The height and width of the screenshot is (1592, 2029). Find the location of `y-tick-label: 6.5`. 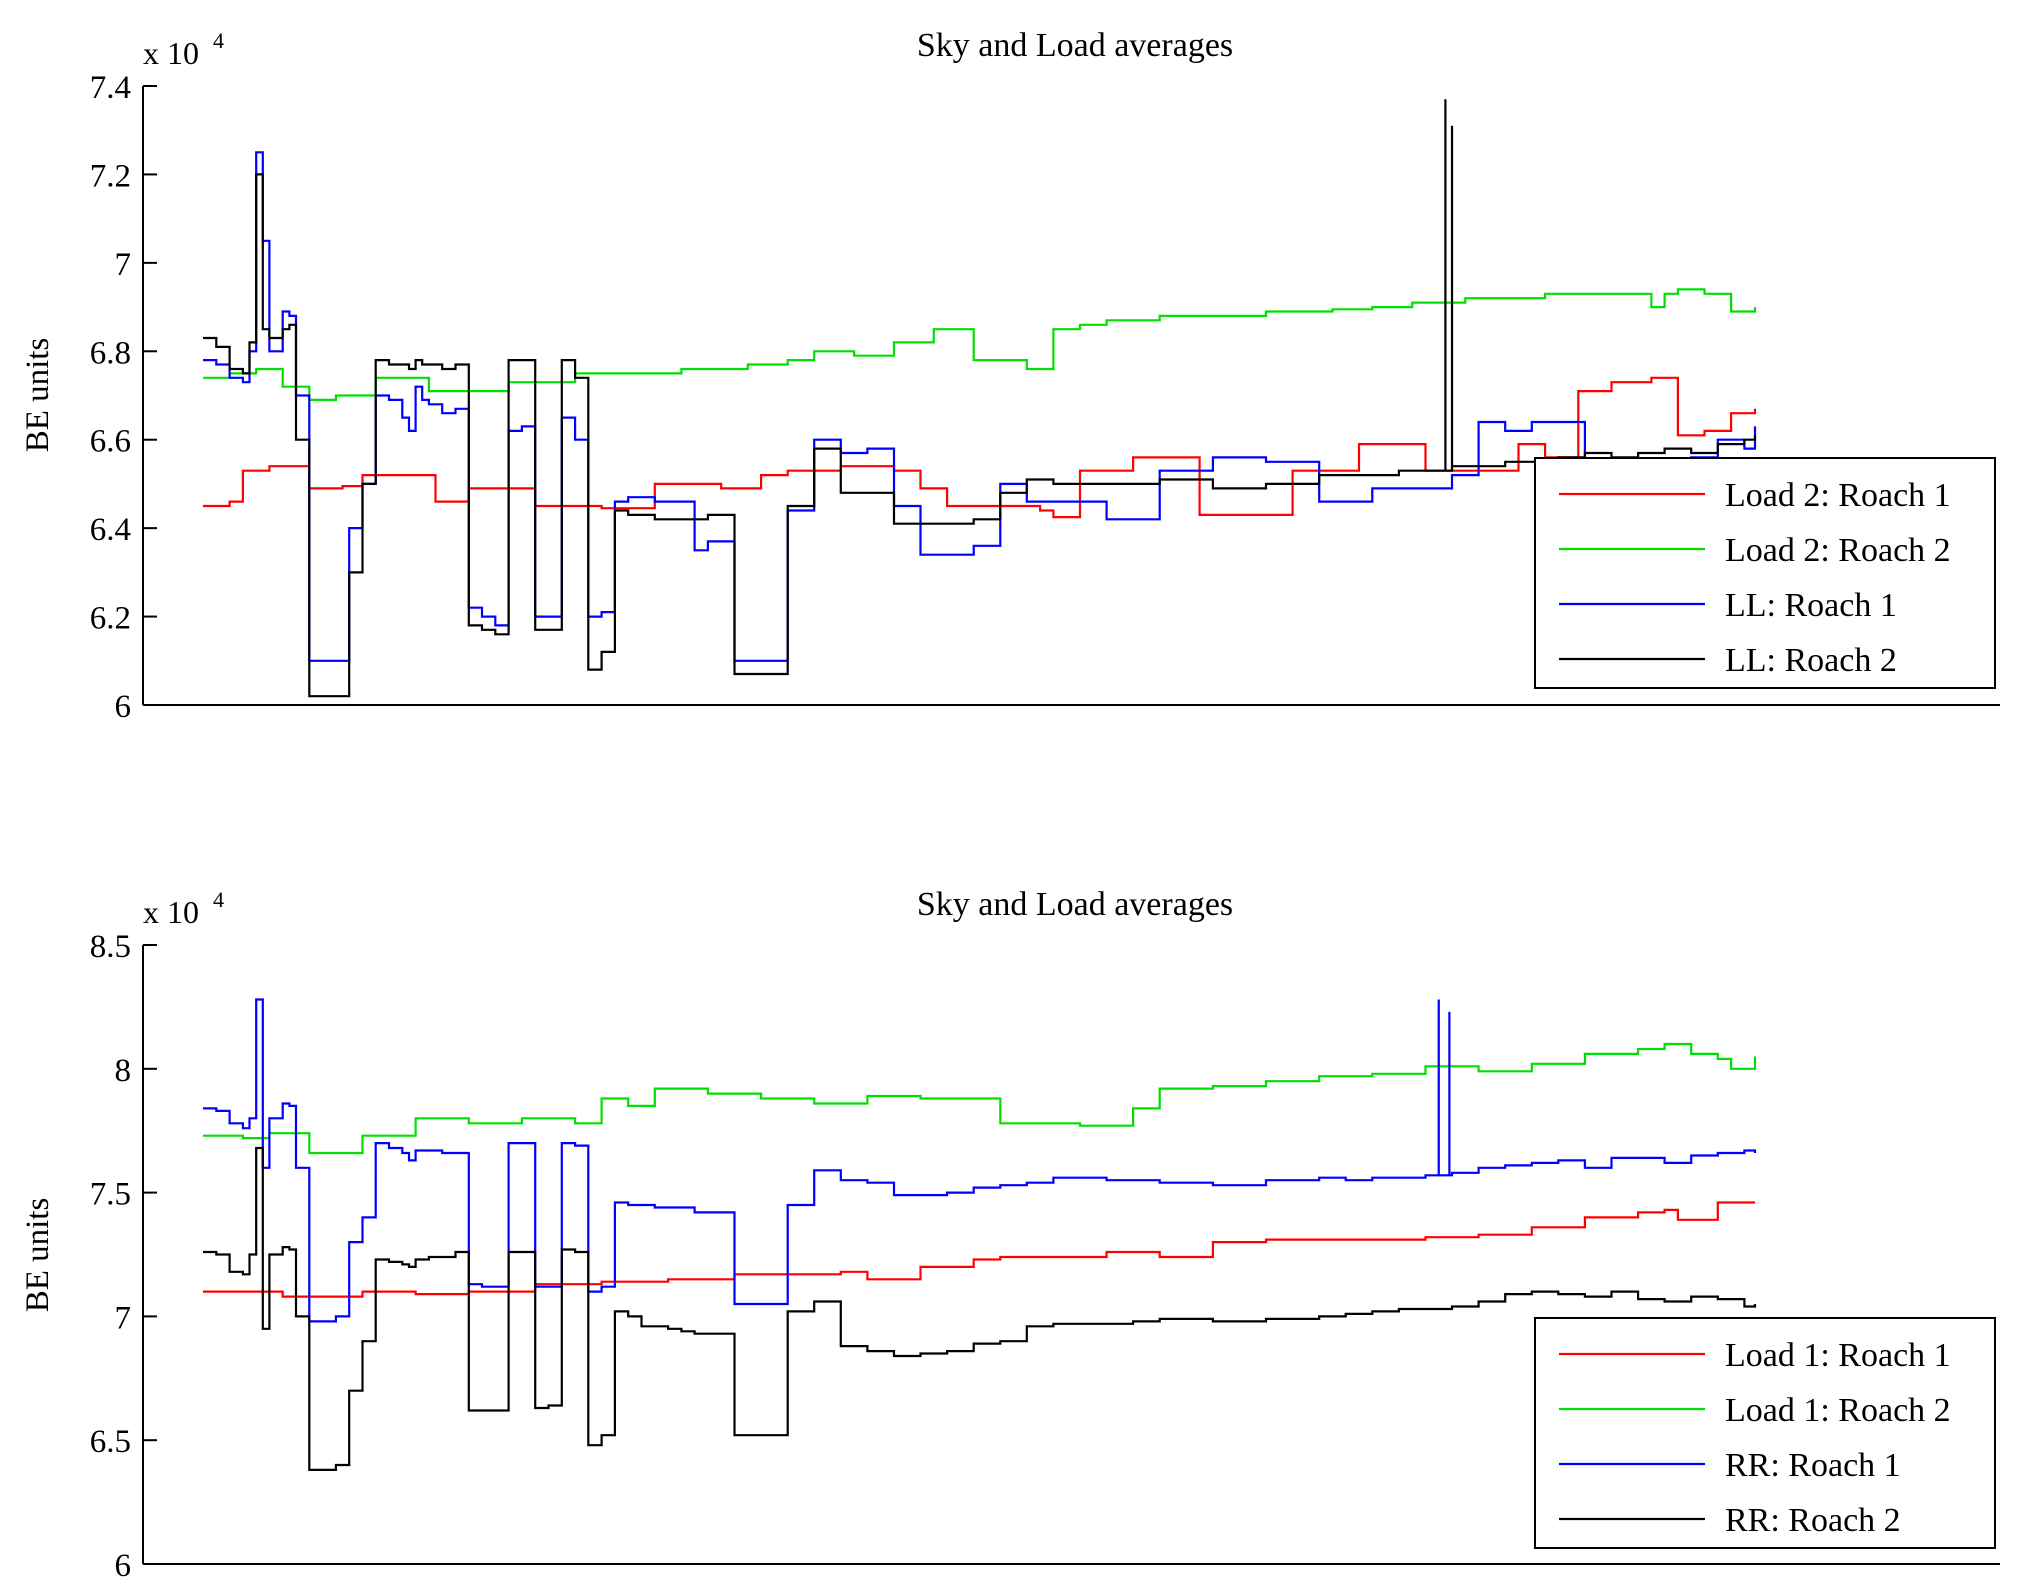

y-tick-label: 6.5 is located at coordinates (110, 1442).